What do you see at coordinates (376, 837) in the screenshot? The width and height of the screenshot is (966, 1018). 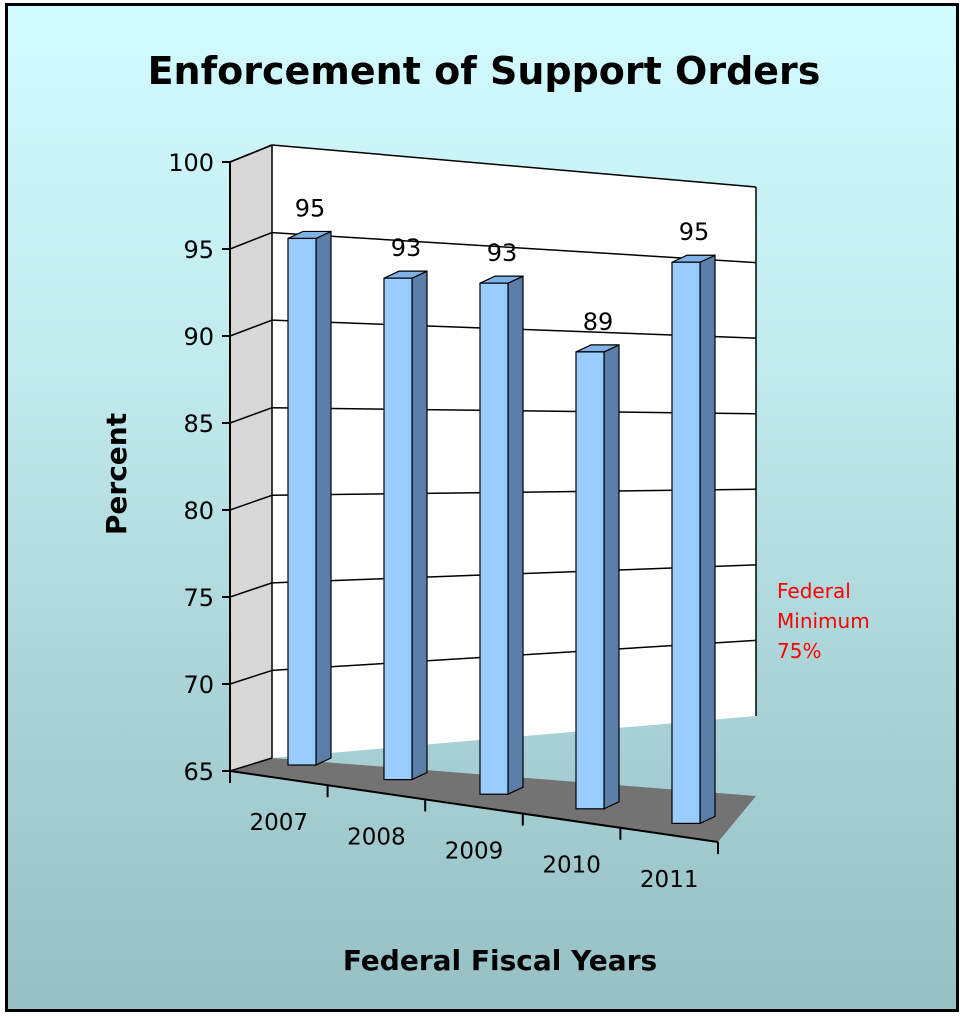 I see `x-tick-label-1: 2008` at bounding box center [376, 837].